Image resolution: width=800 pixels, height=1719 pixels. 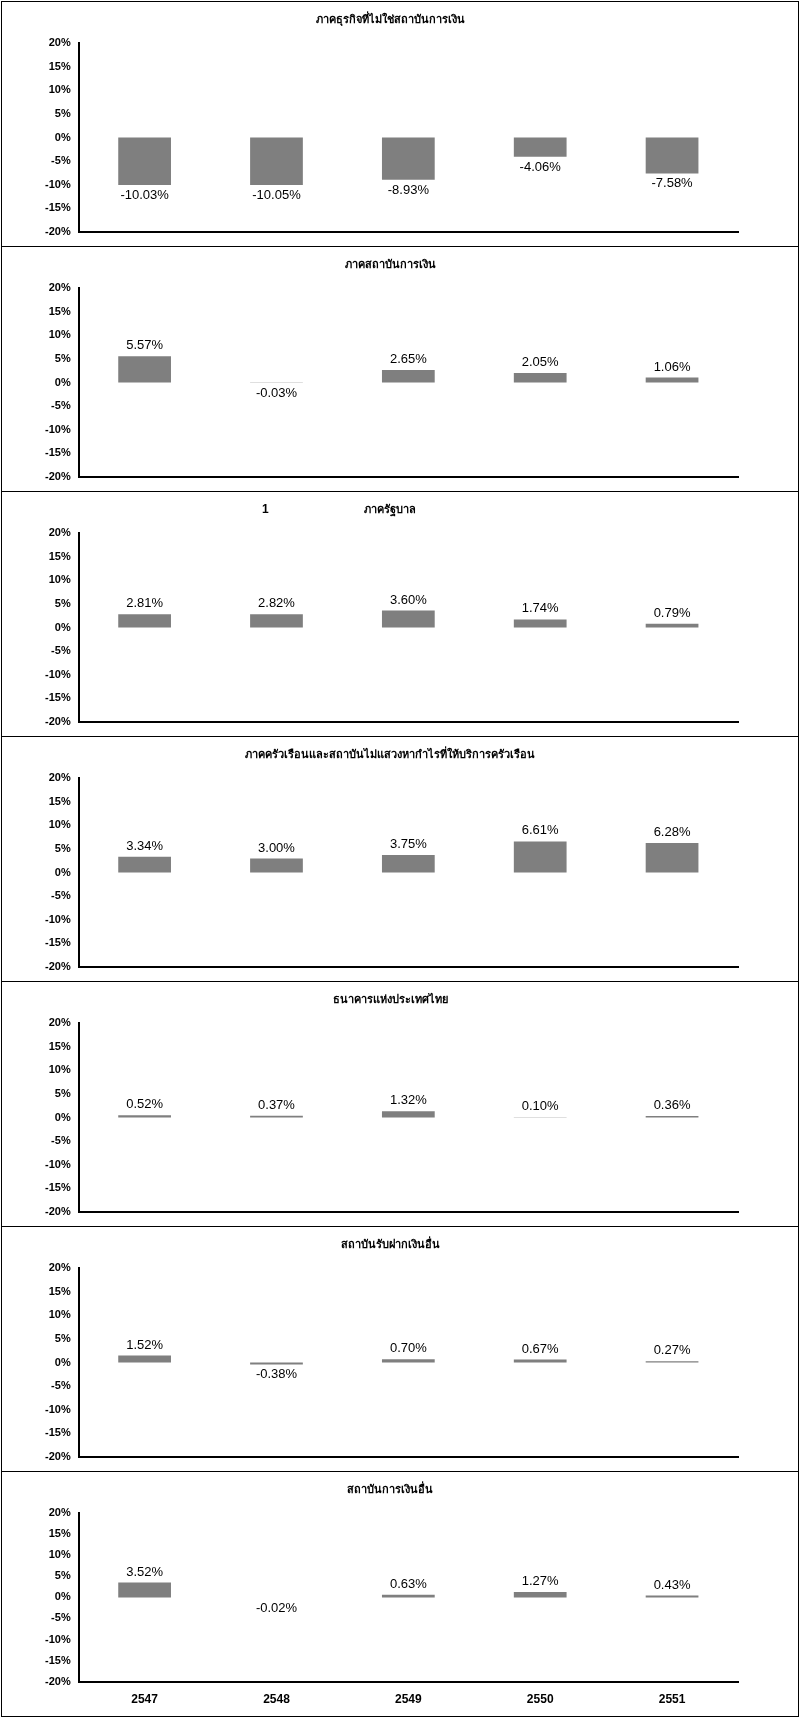 I want to click on data-label: 0.52%, so click(x=145, y=1104).